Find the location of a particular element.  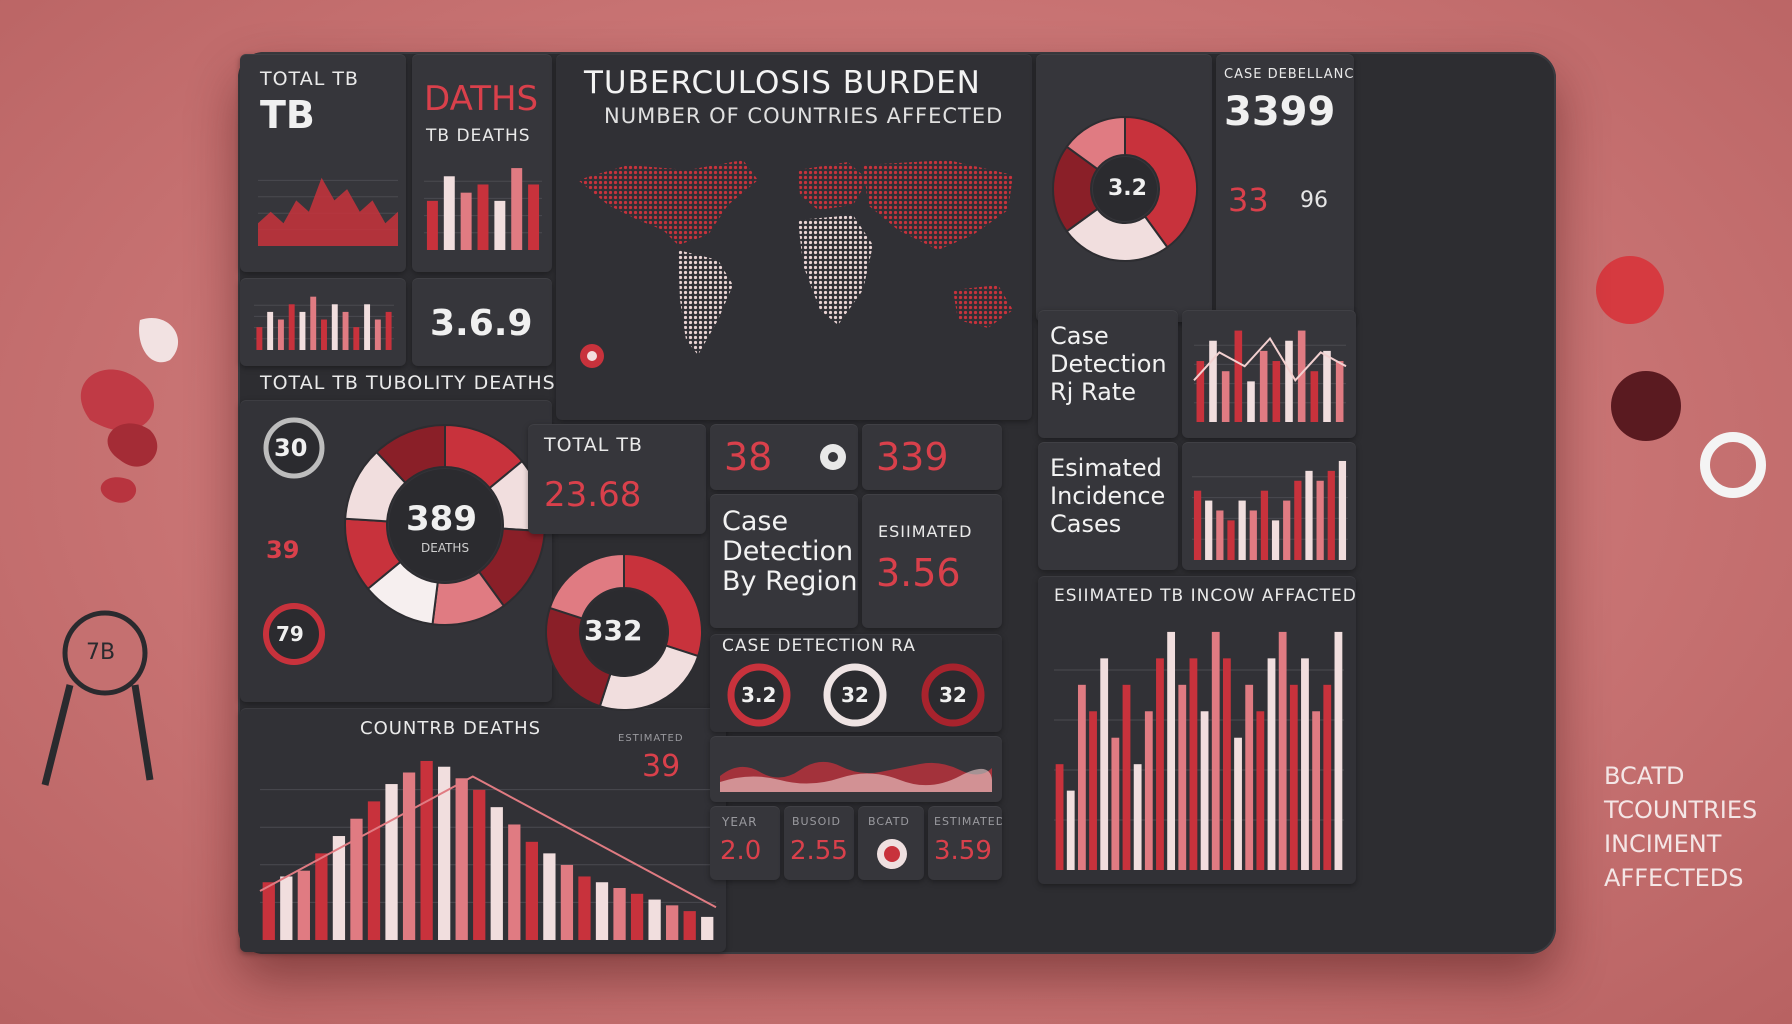

badge-ring-bottom is located at coordinates (294, 634).